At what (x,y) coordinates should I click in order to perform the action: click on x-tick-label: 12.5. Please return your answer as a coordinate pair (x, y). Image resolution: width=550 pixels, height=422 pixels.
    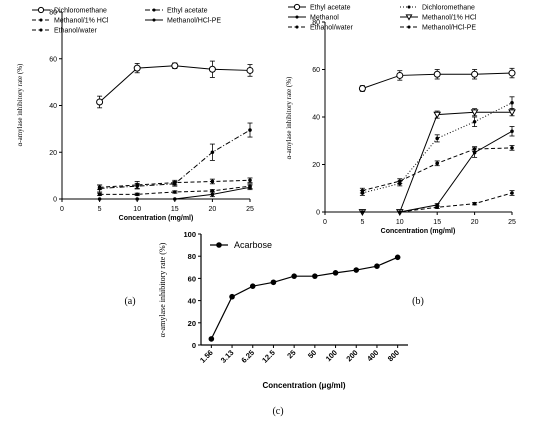
    Looking at the image, I should click on (268, 356).